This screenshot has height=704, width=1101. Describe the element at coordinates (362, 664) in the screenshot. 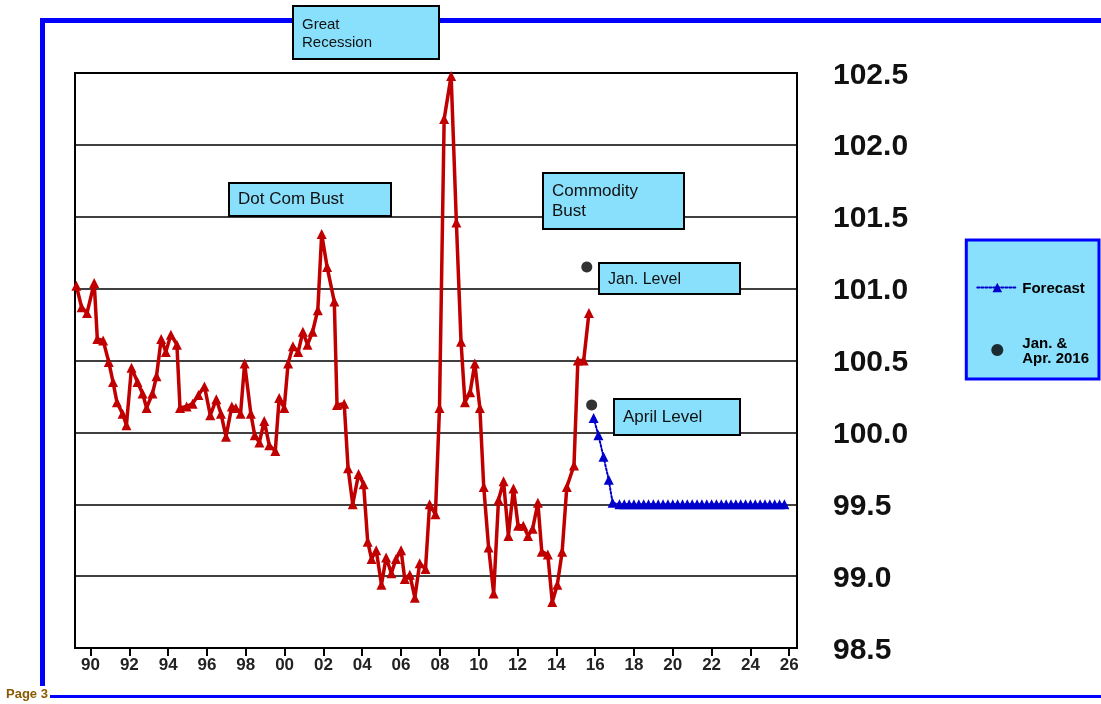

I see `x-tick-label: 04` at that location.